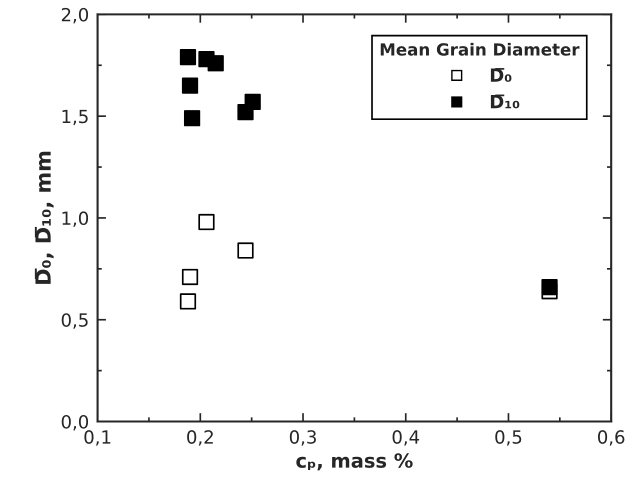 Image resolution: width=642 pixels, height=479 pixels. Describe the element at coordinates (44, 218) in the screenshot. I see `y-axis-title: D̅₀, D̅₁₀, mm` at that location.